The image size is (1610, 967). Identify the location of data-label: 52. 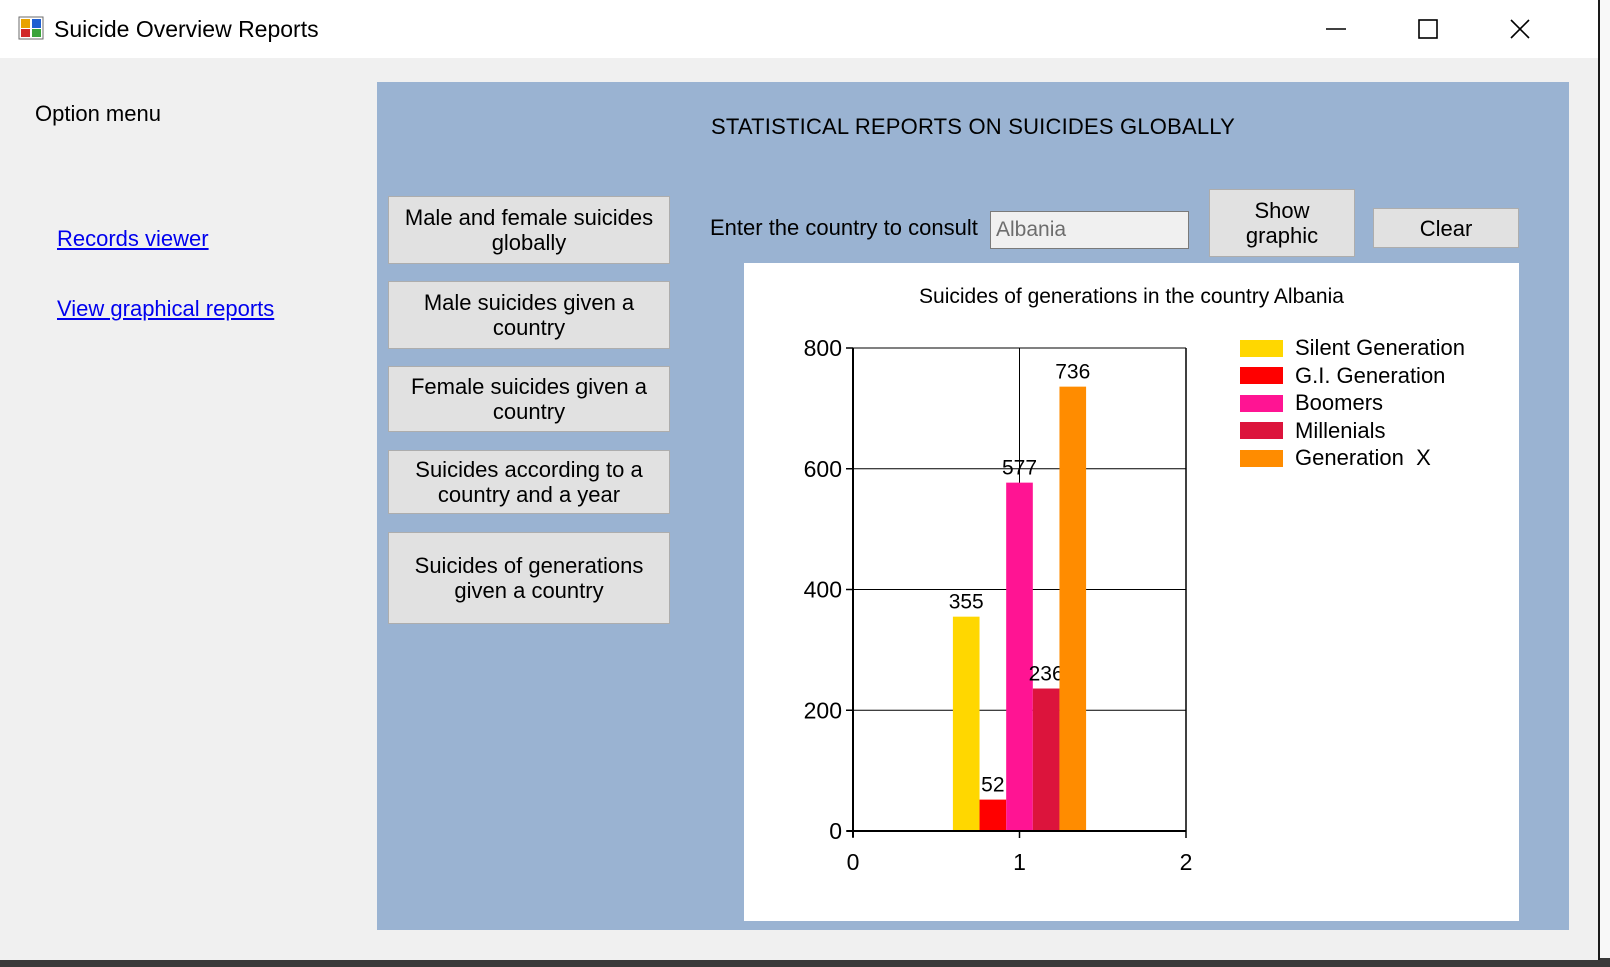
(992, 785).